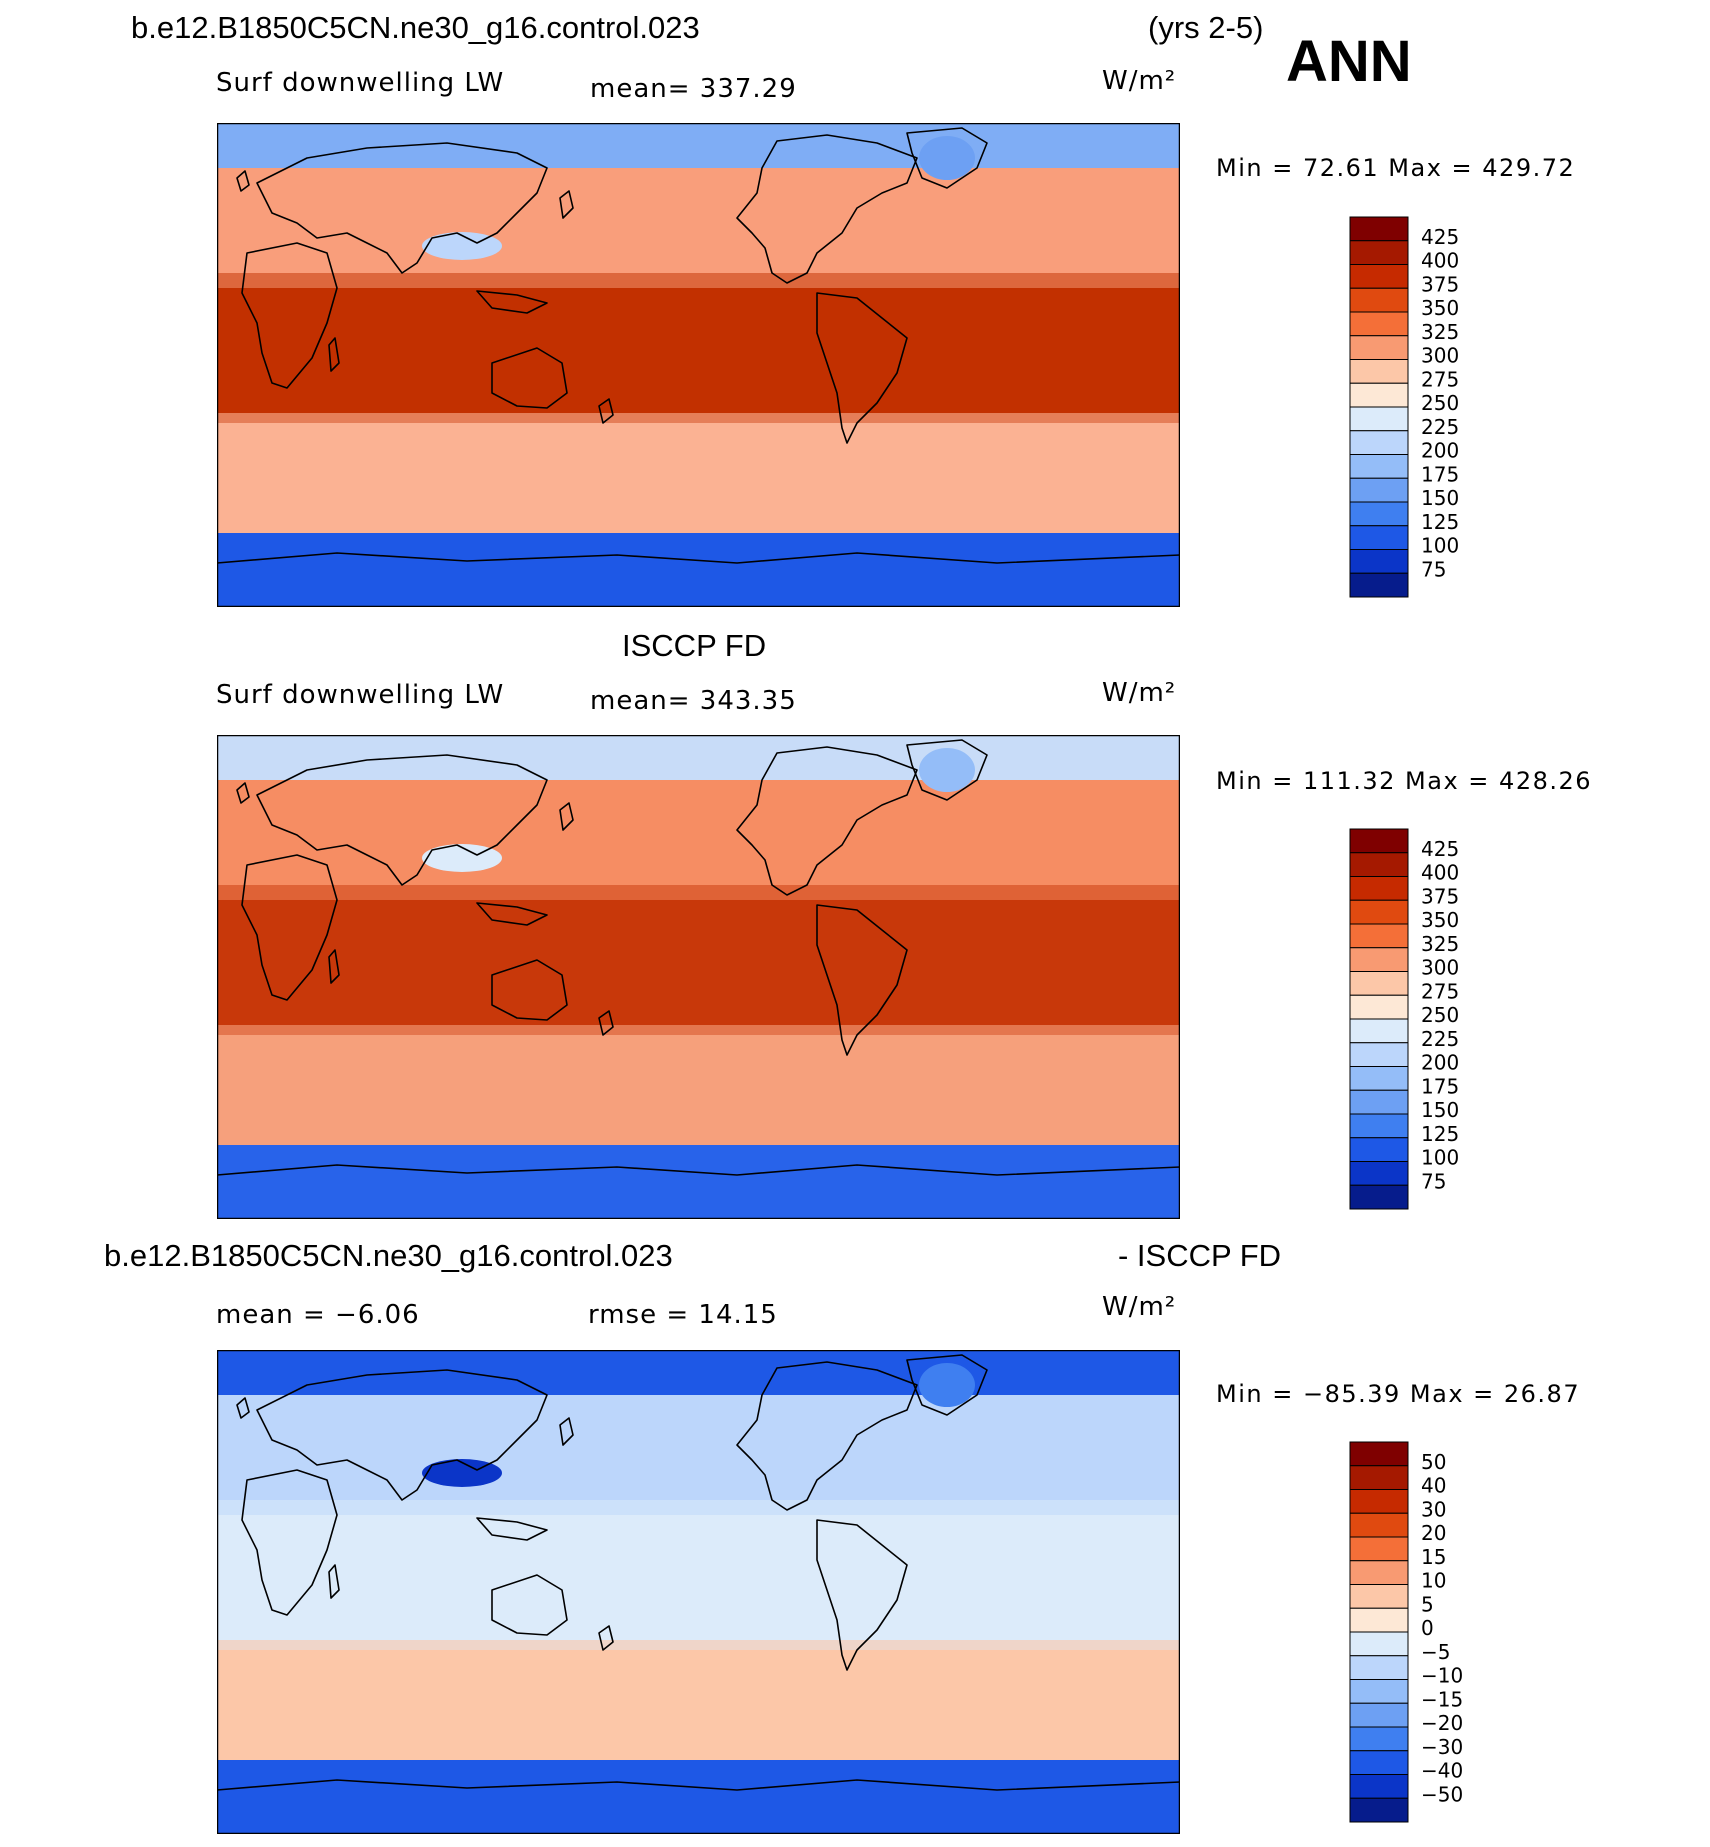  Describe the element at coordinates (1440, 332) in the screenshot. I see `colorbar-tick-label: 325` at that location.